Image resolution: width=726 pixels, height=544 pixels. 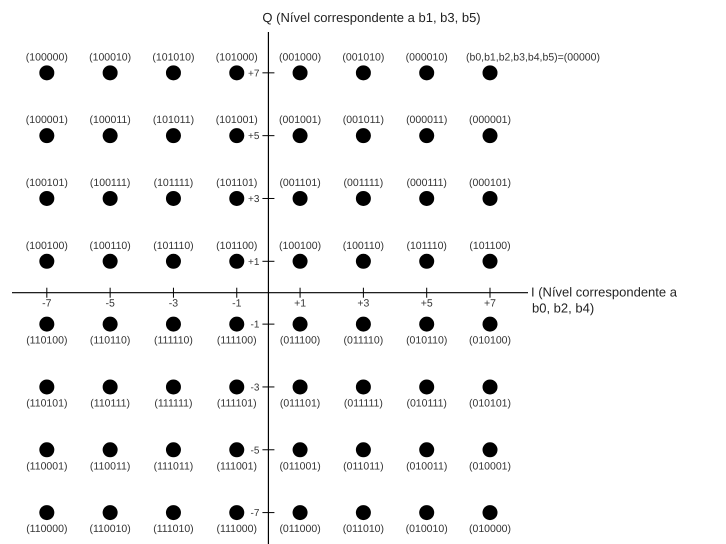 What do you see at coordinates (300, 340) in the screenshot?
I see `annotation: (011100)` at bounding box center [300, 340].